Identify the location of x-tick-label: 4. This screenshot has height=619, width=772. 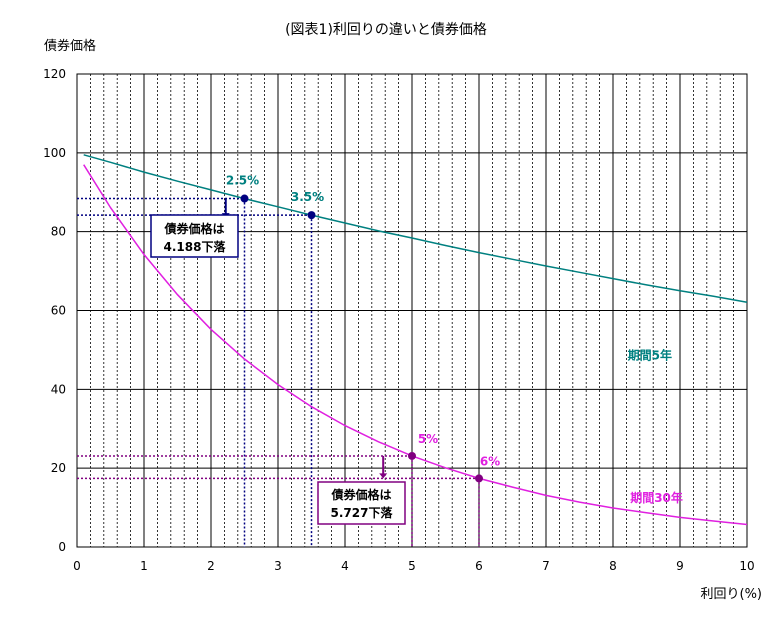
(345, 566).